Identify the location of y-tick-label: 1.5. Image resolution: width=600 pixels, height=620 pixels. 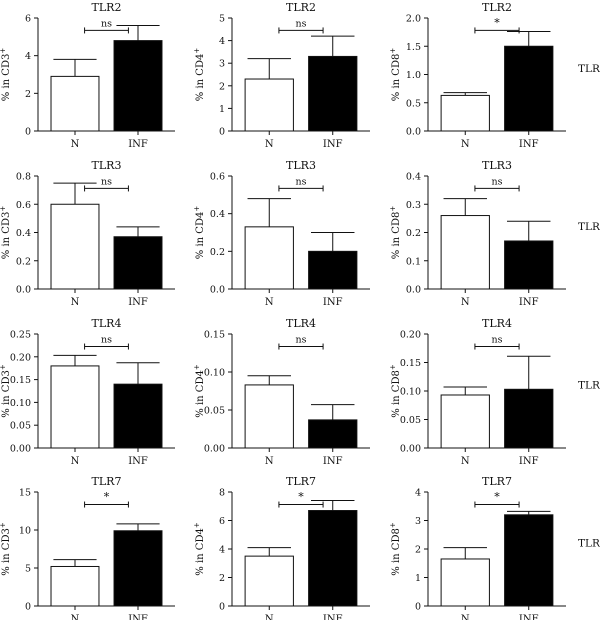
(413, 47).